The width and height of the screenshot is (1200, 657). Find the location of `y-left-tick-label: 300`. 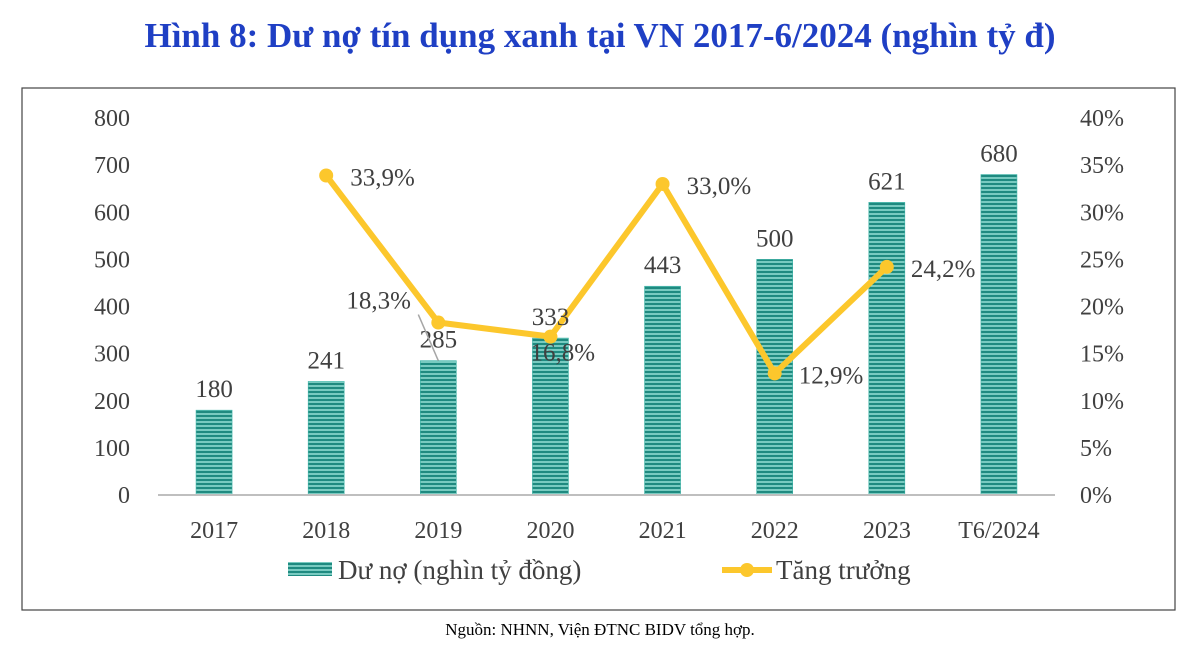

y-left-tick-label: 300 is located at coordinates (112, 355).